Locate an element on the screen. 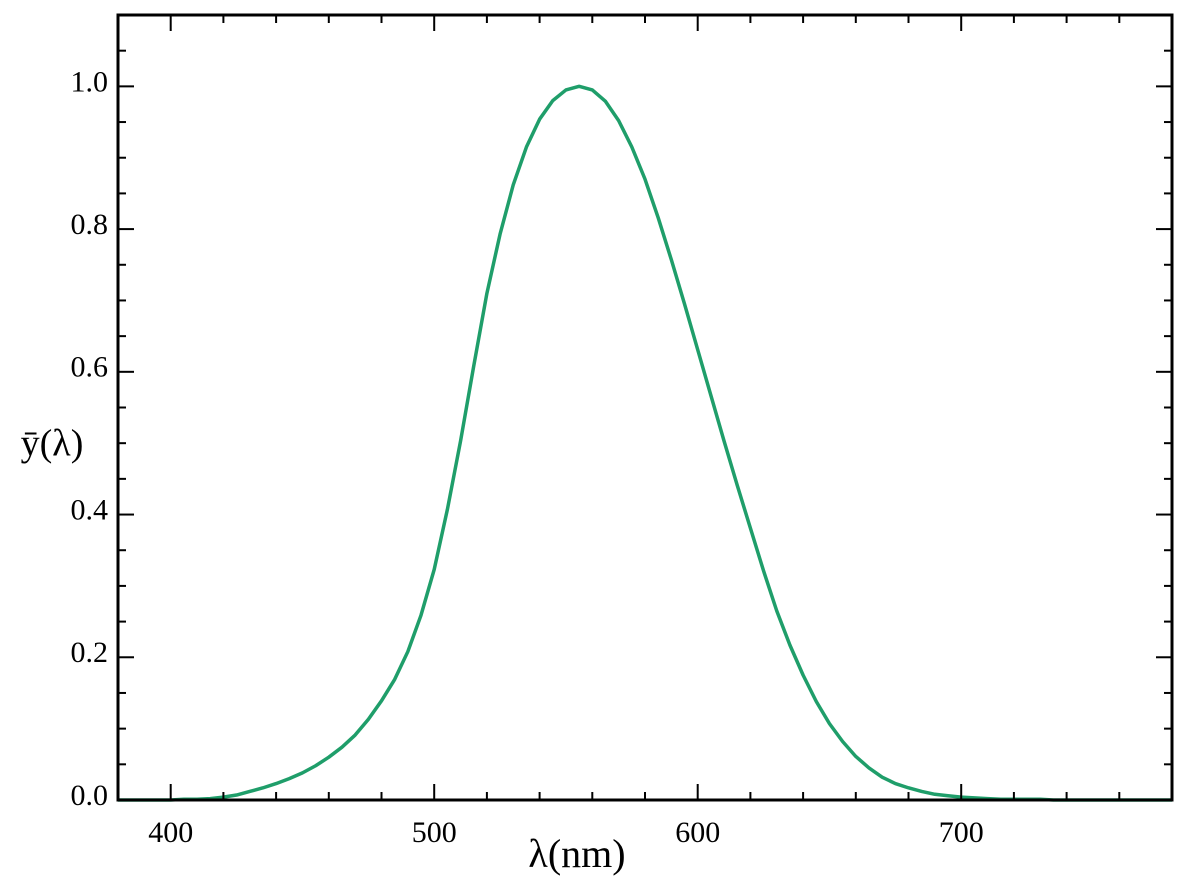 This screenshot has width=1190, height=890. y-tick-label: 1.0 is located at coordinates (90, 81).